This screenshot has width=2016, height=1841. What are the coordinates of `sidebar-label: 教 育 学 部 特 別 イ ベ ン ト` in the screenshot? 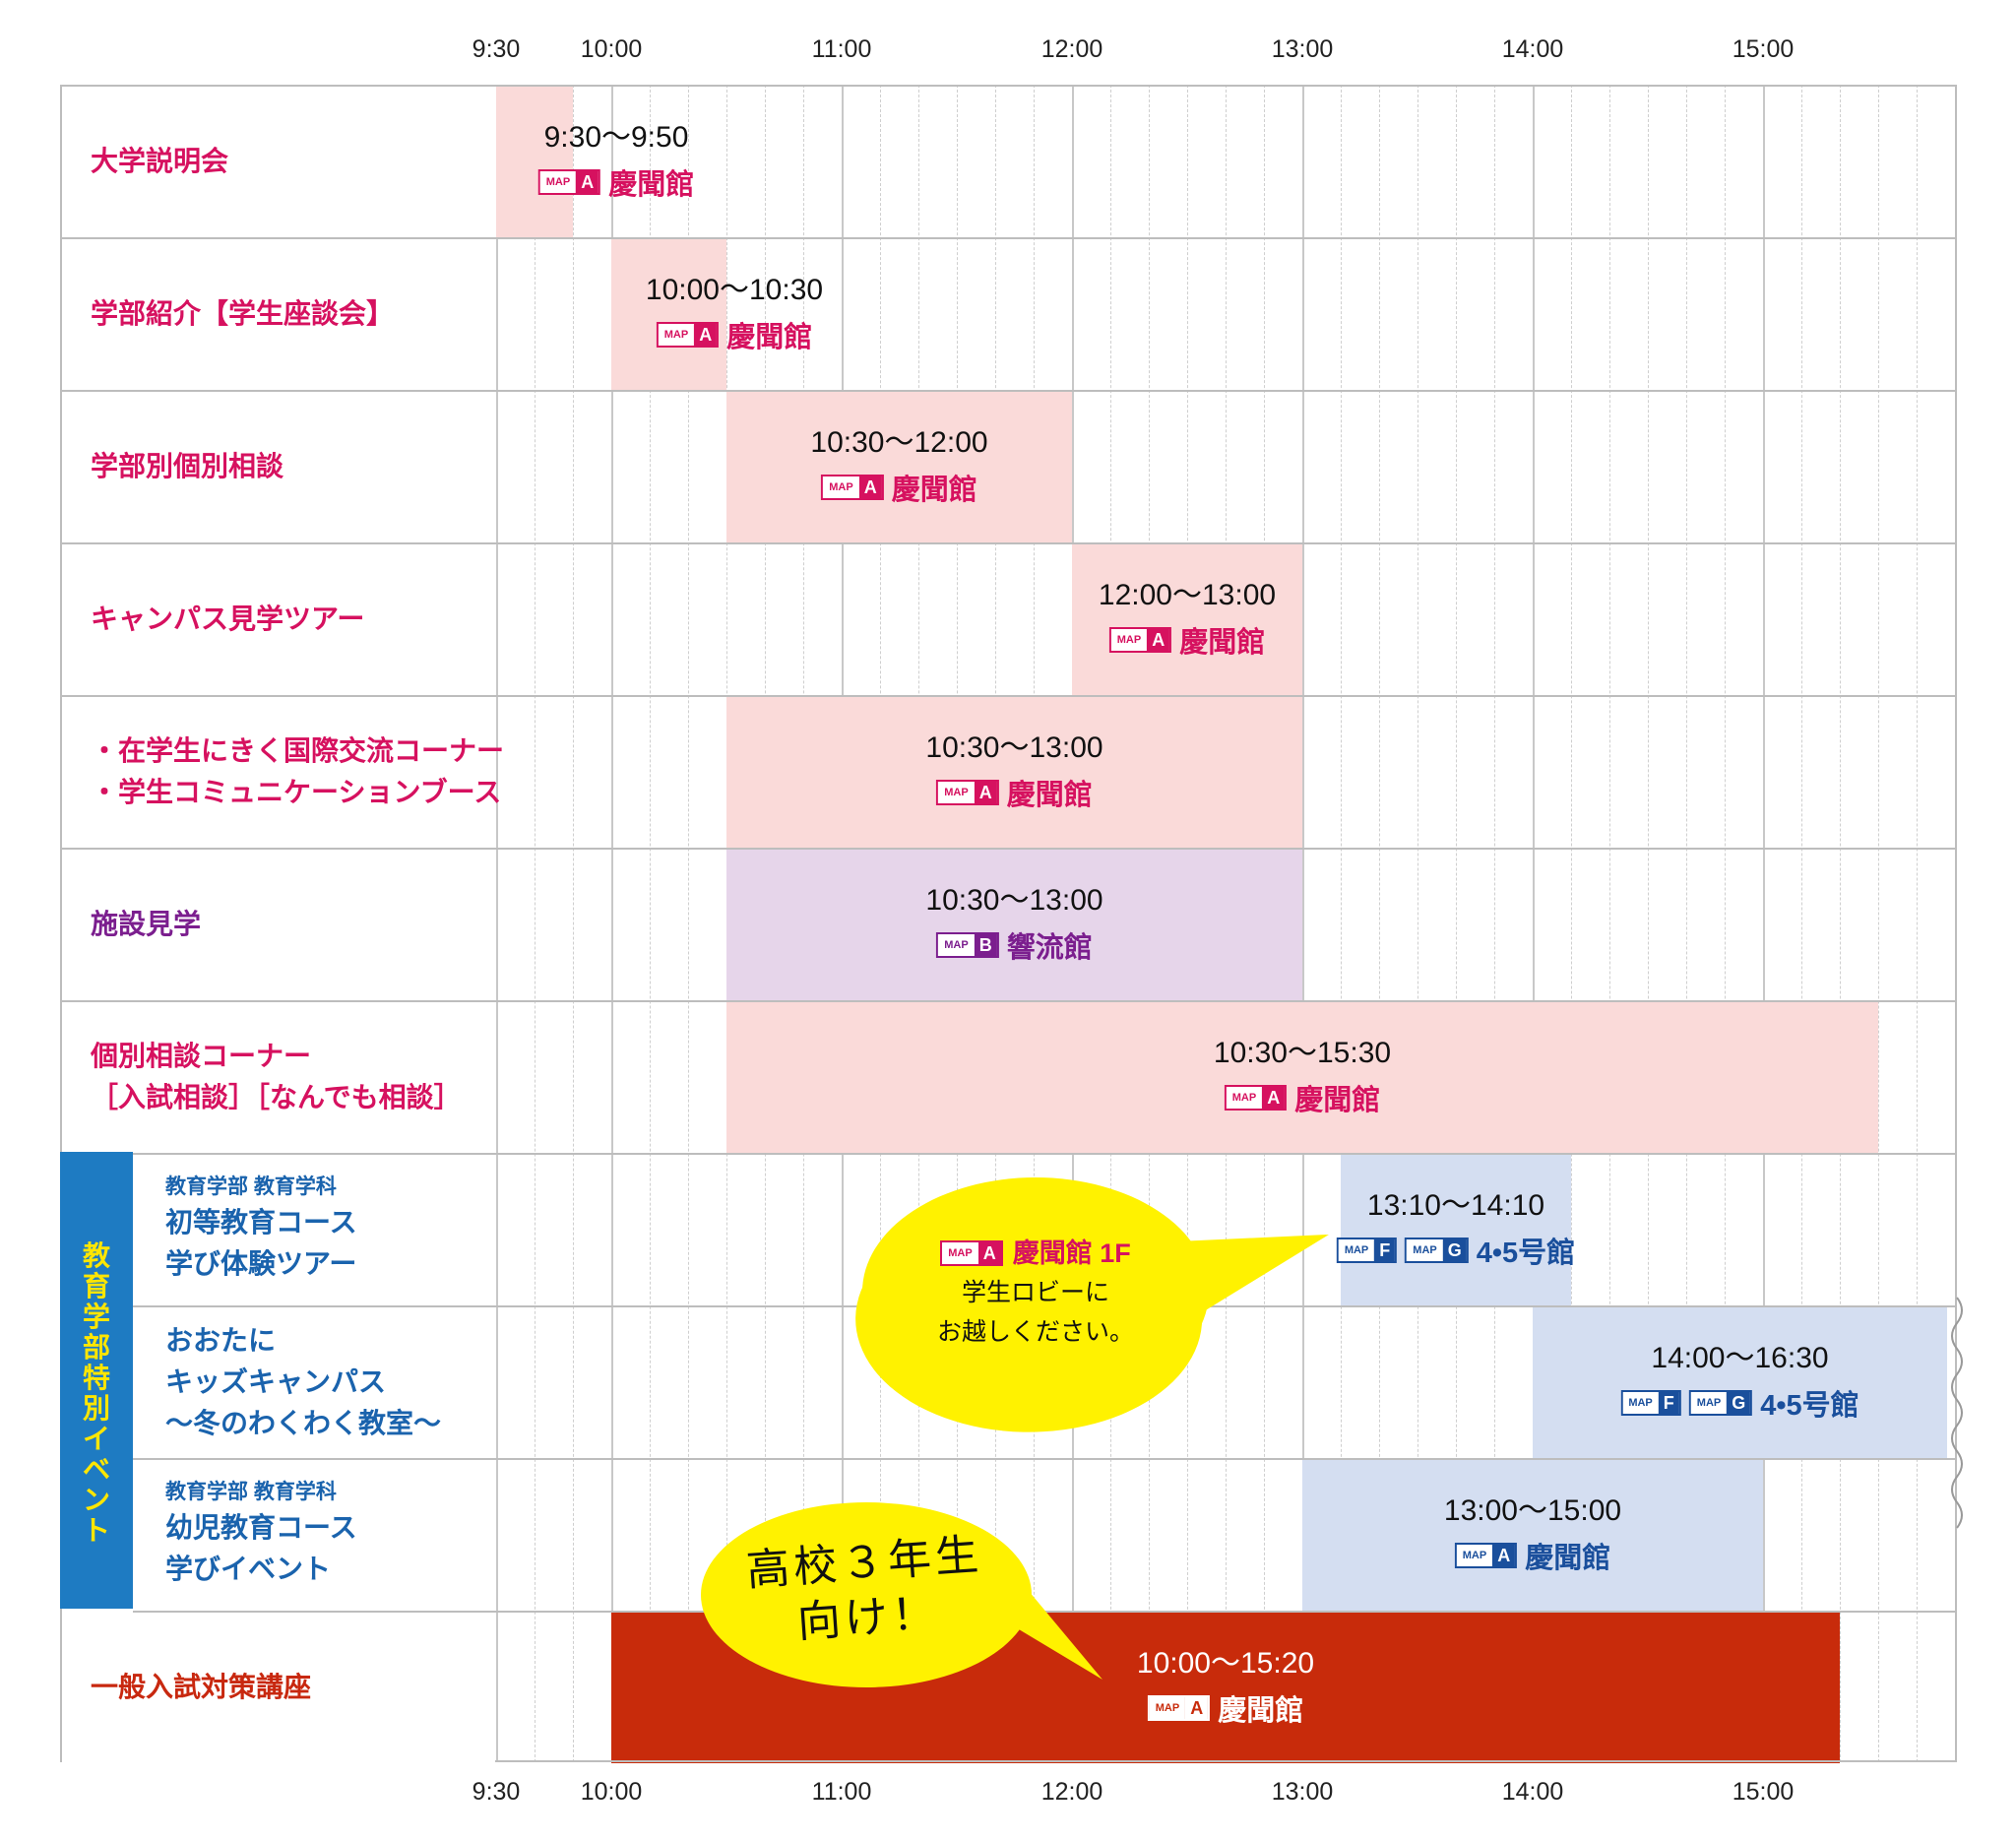 It's located at (96, 1393).